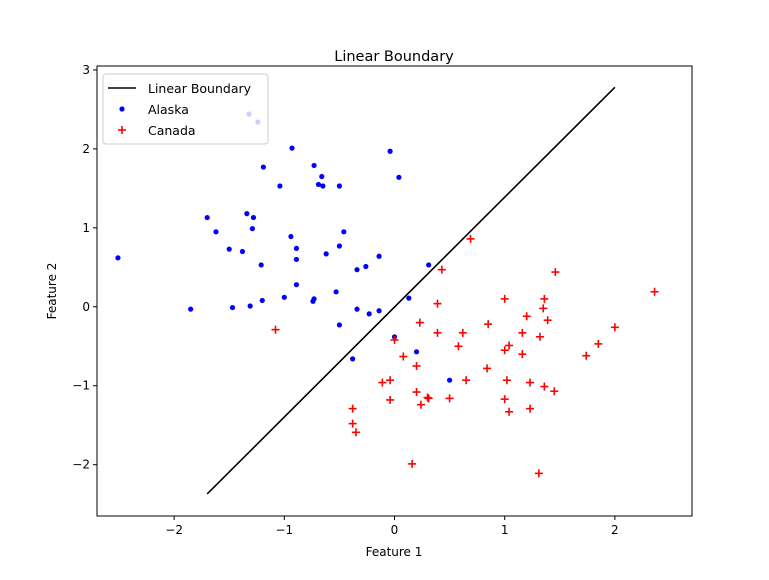 This screenshot has height=580, width=769. What do you see at coordinates (86, 149) in the screenshot?
I see `y-tick-label: 2` at bounding box center [86, 149].